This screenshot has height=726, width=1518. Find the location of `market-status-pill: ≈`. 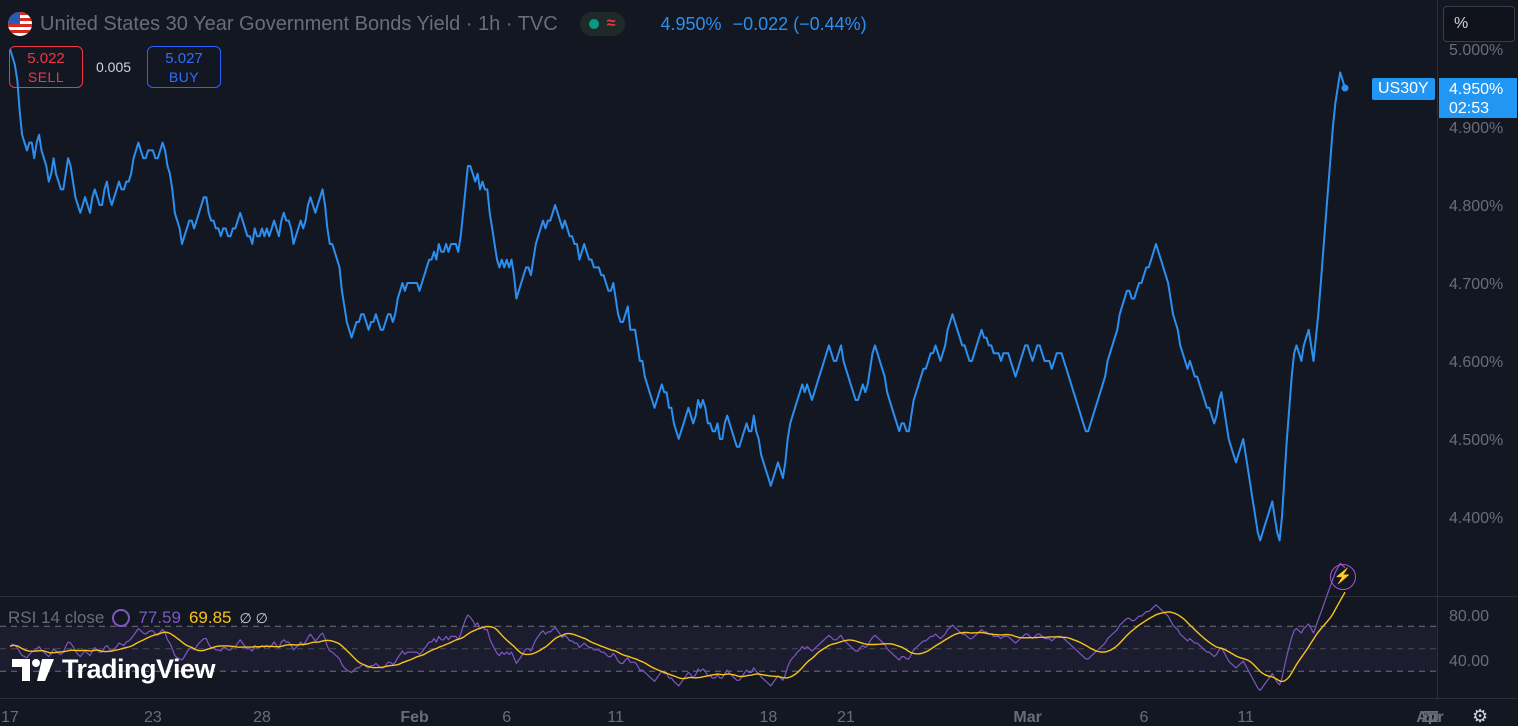

market-status-pill: ≈ is located at coordinates (602, 24).